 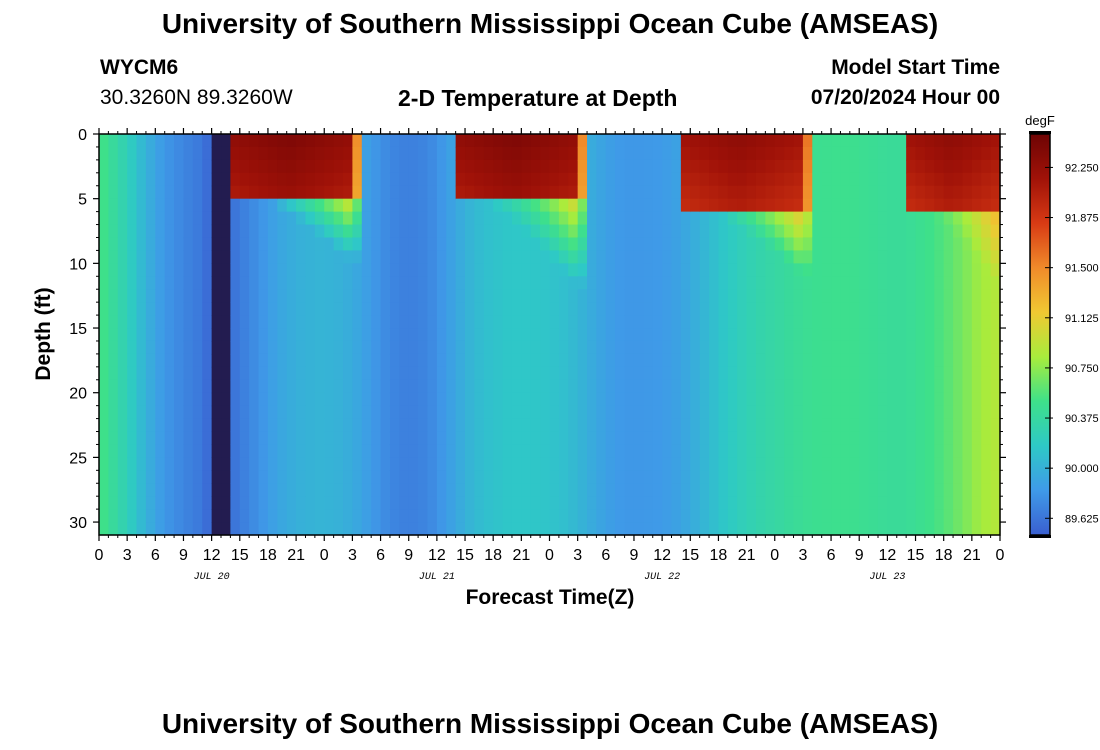 I want to click on colorbar-tick-label: 91.500, so click(x=1082, y=269).